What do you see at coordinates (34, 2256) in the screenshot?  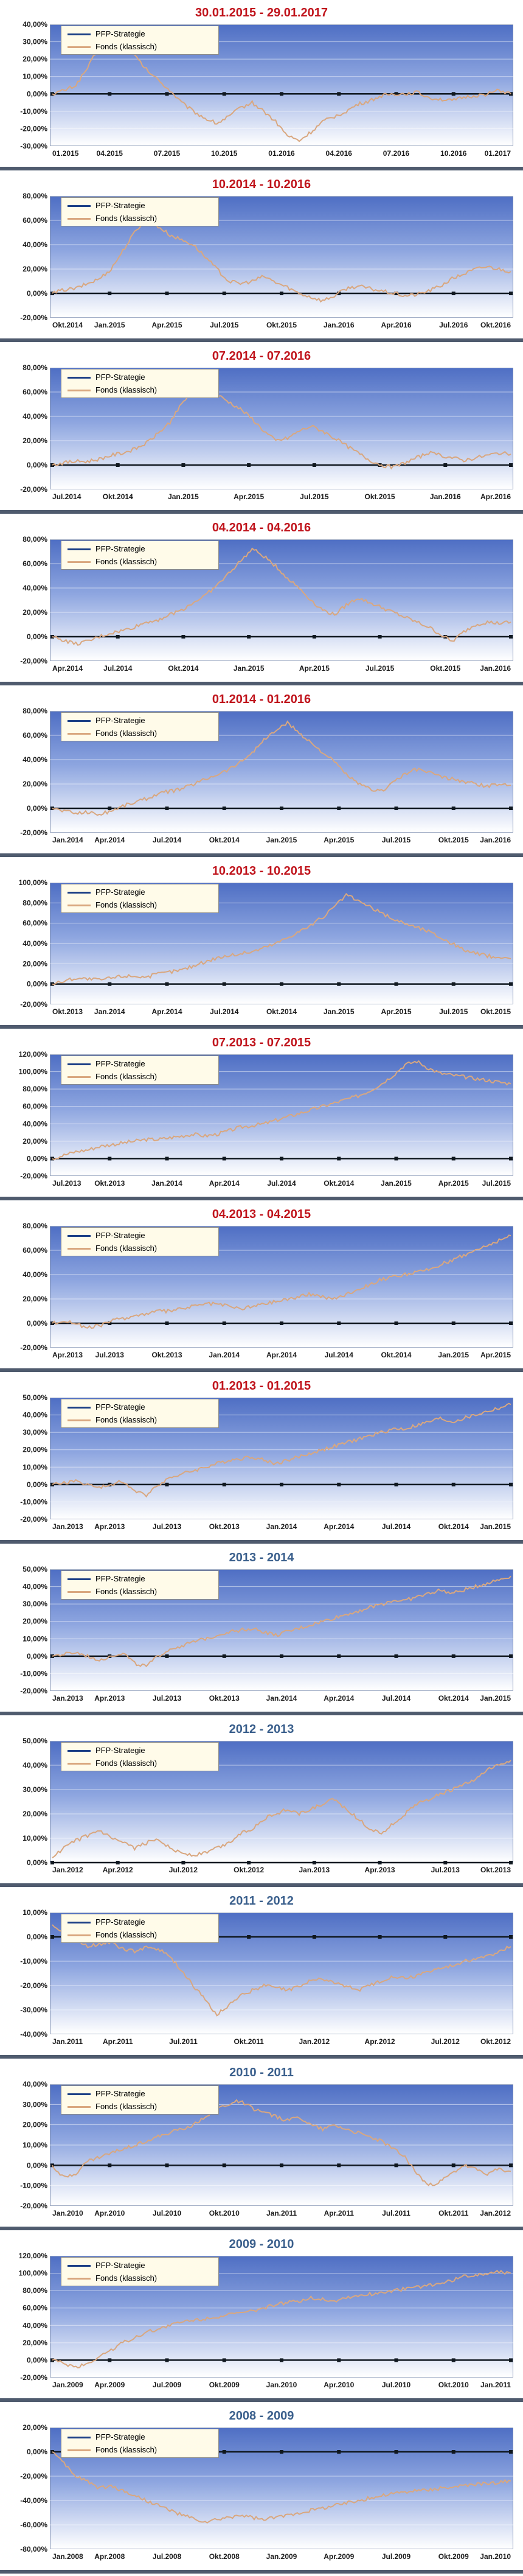 I see `y-tick-label: 120,00%` at bounding box center [34, 2256].